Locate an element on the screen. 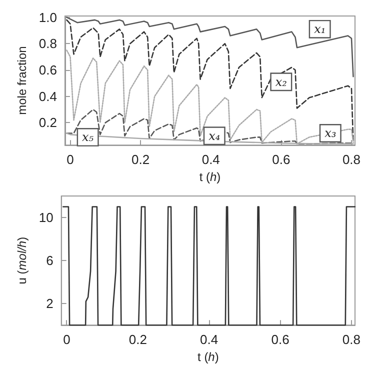 This screenshot has height=377, width=377. annotation: x₃ is located at coordinates (330, 133).